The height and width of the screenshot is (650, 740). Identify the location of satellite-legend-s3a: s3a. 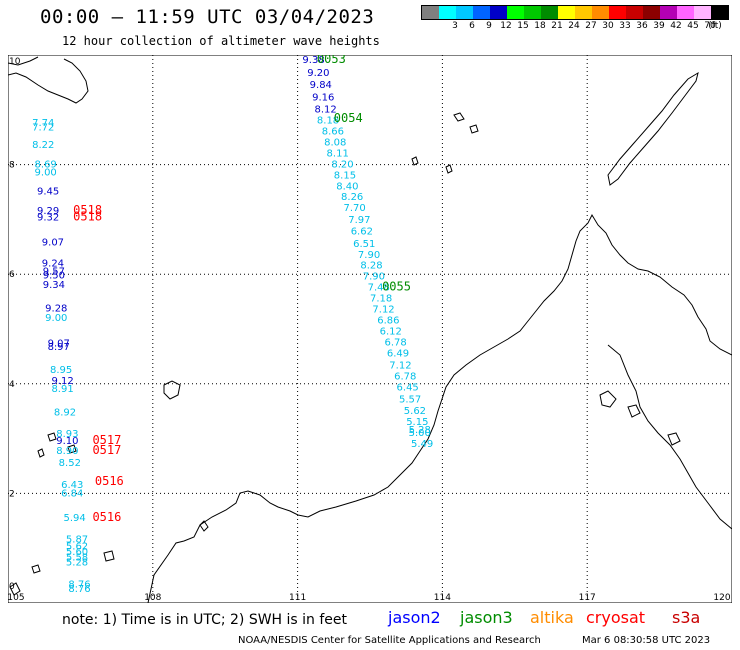
(686, 617).